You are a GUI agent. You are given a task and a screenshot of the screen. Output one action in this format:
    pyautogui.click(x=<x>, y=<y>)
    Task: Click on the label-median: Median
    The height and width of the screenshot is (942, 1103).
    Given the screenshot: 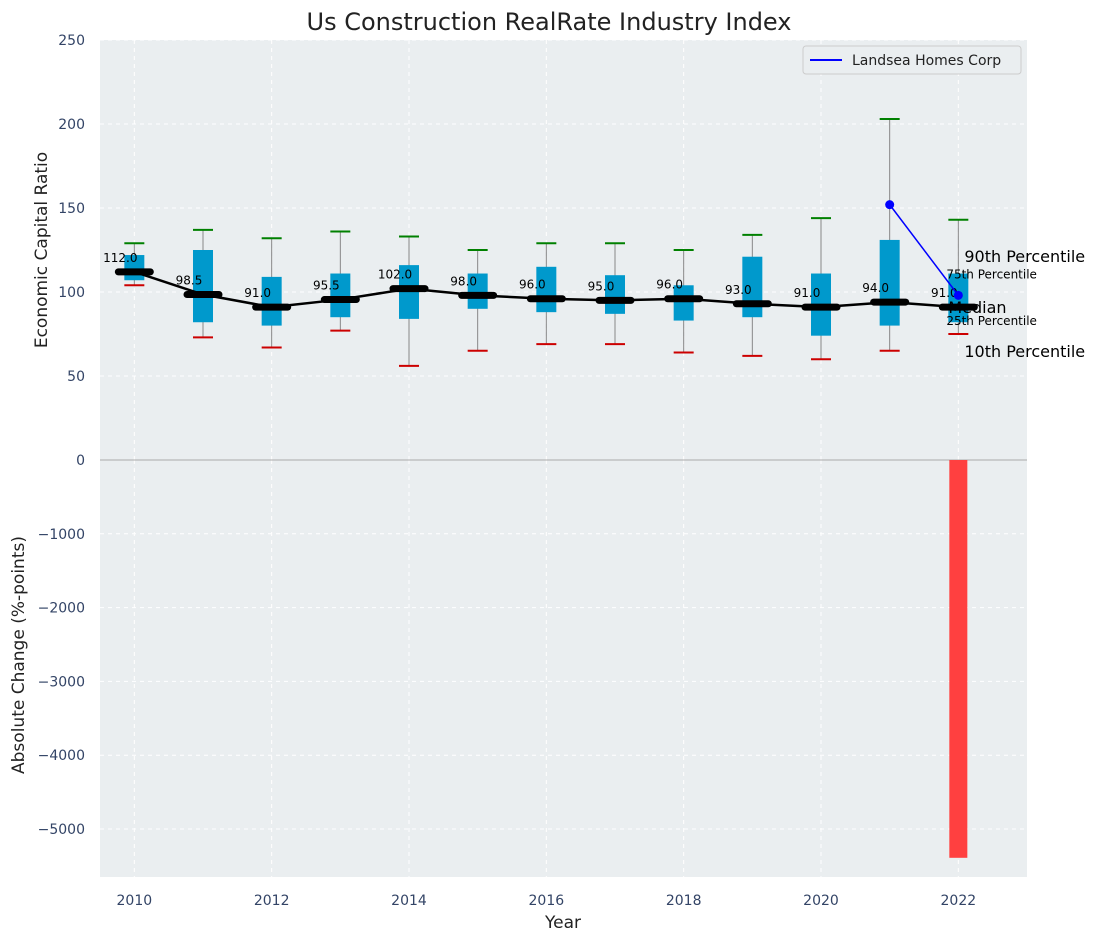 What is the action you would take?
    pyautogui.click(x=977, y=307)
    